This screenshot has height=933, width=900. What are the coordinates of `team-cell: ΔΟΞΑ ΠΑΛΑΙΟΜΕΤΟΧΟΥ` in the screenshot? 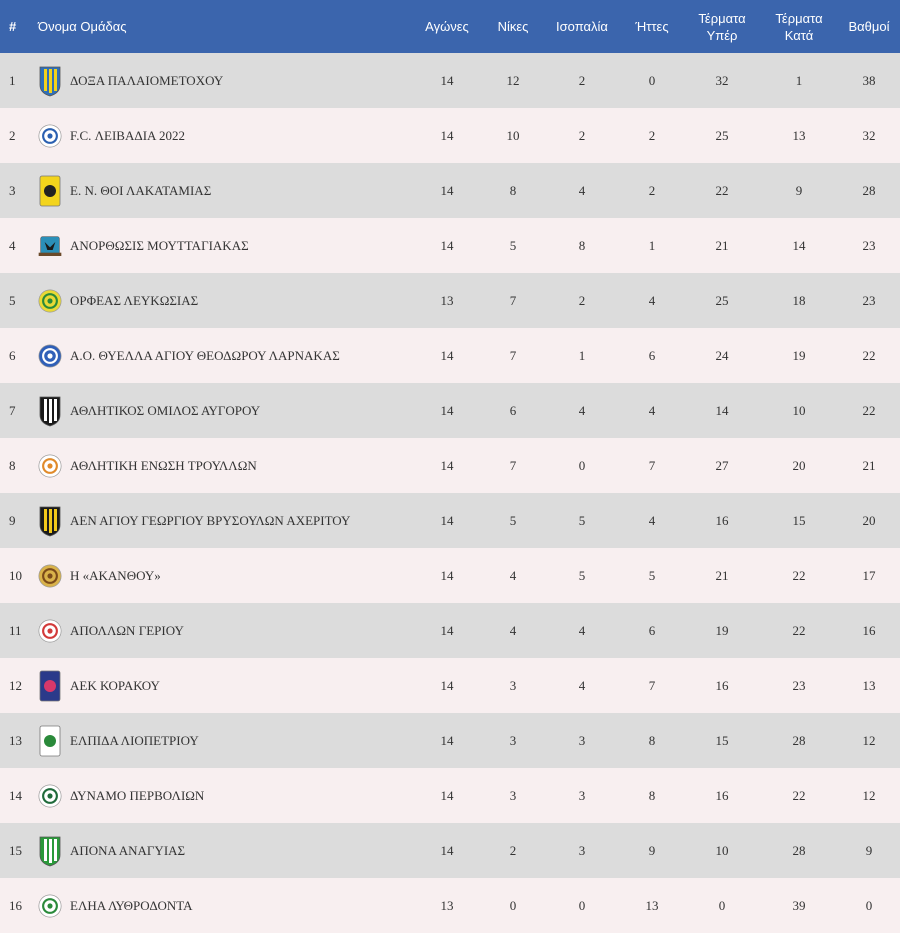 It's located at (222, 80).